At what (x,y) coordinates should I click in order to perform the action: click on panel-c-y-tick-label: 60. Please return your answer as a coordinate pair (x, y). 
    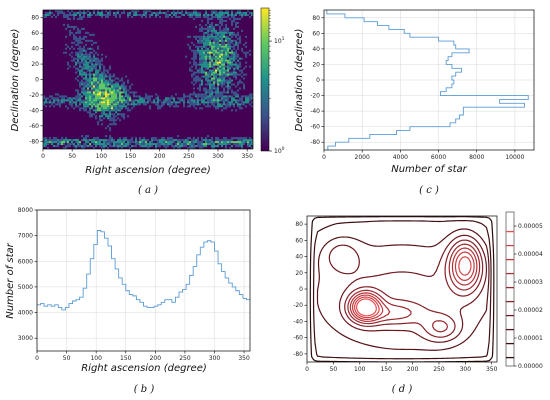
    Looking at the image, I should click on (316, 33).